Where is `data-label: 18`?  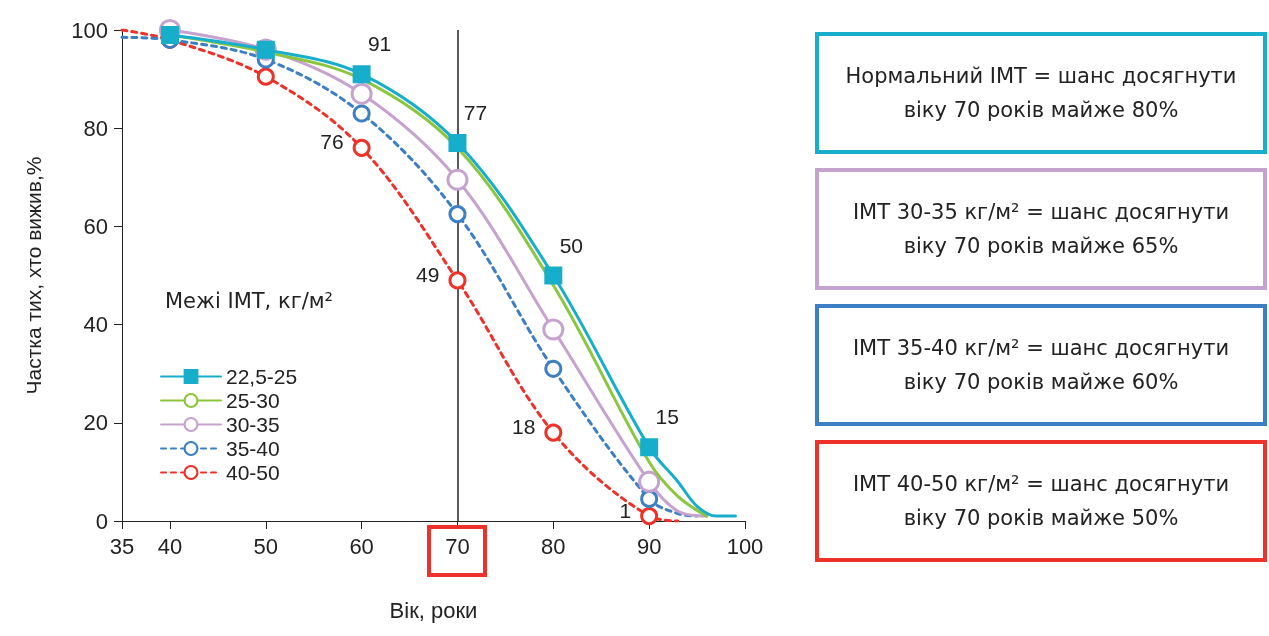
data-label: 18 is located at coordinates (523, 427).